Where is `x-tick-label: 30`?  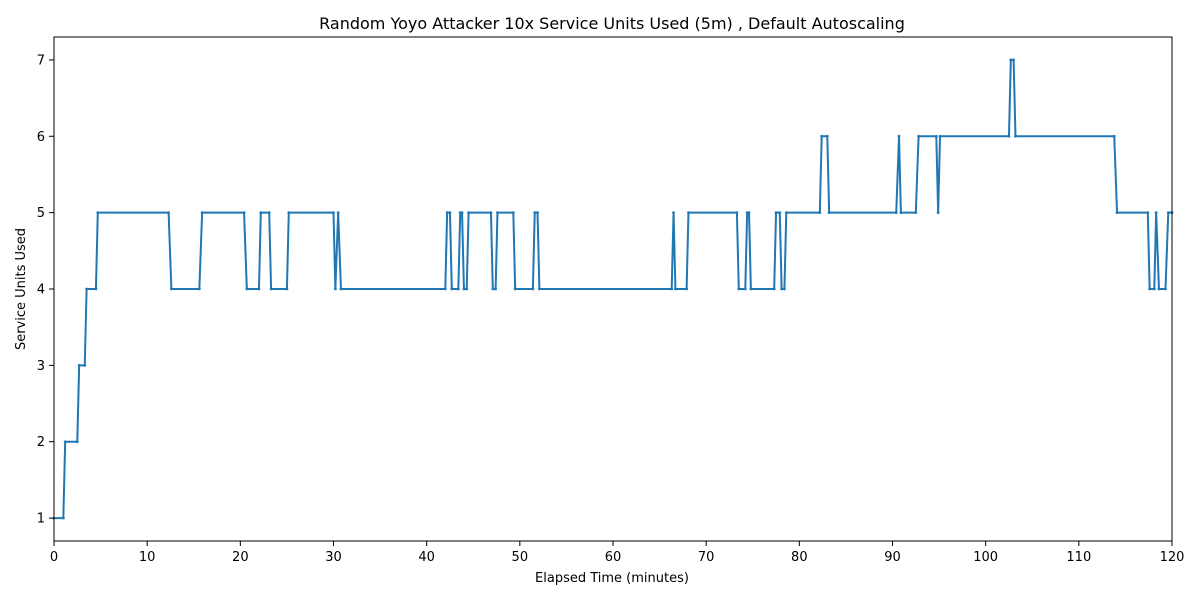 x-tick-label: 30 is located at coordinates (333, 557).